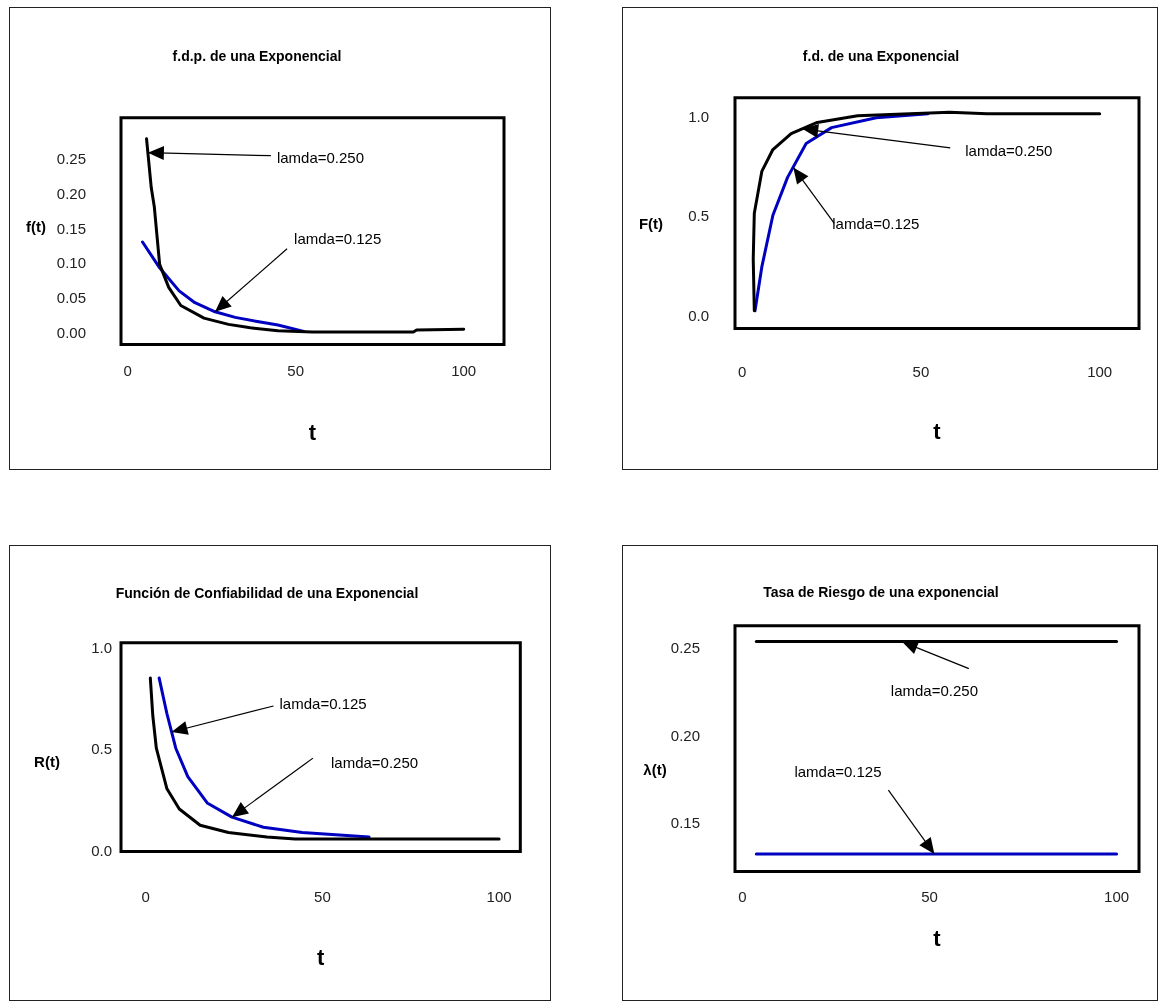 The width and height of the screenshot is (1166, 1003). What do you see at coordinates (71, 298) in the screenshot?
I see `y-tick-label: 0.05` at bounding box center [71, 298].